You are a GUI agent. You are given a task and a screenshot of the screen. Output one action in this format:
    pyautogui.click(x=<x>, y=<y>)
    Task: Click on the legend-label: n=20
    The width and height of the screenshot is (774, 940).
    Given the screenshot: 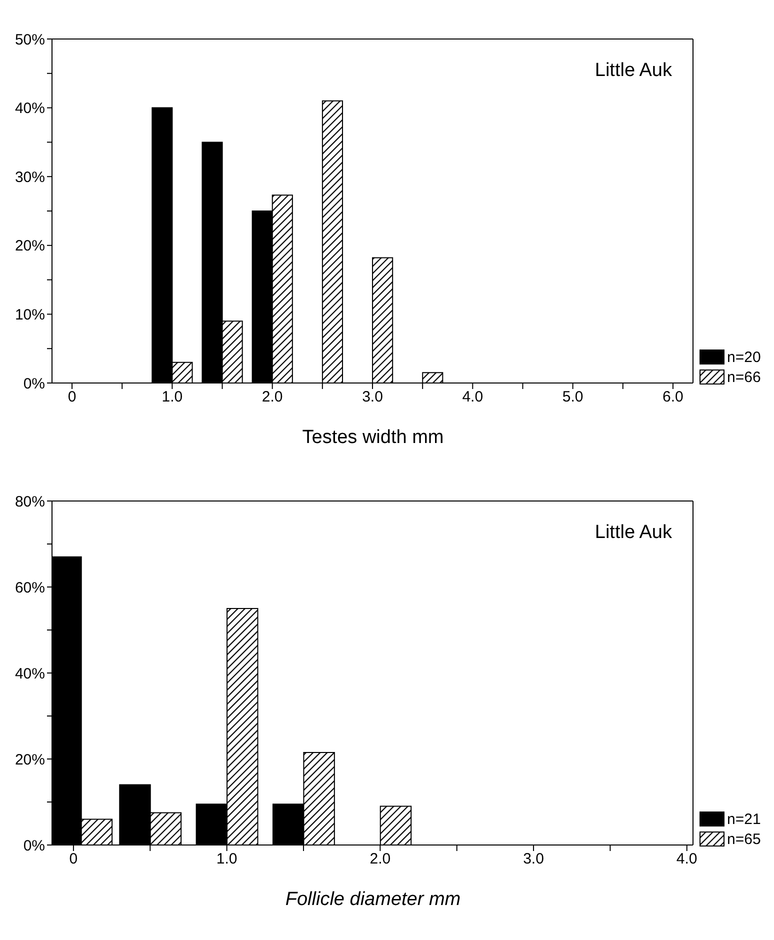 What is the action you would take?
    pyautogui.click(x=744, y=357)
    